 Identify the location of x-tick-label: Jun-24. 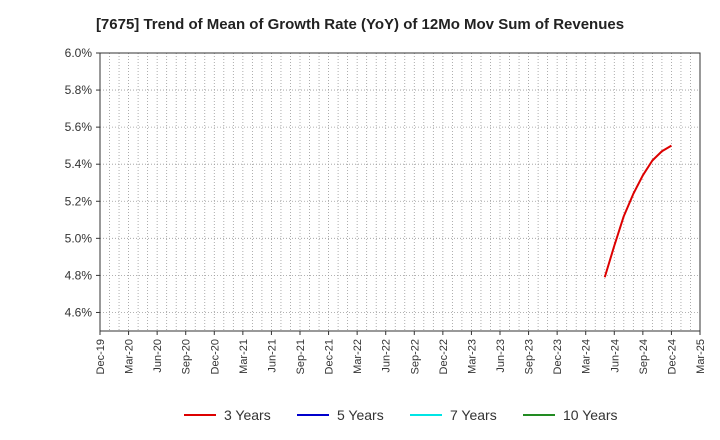
(615, 356).